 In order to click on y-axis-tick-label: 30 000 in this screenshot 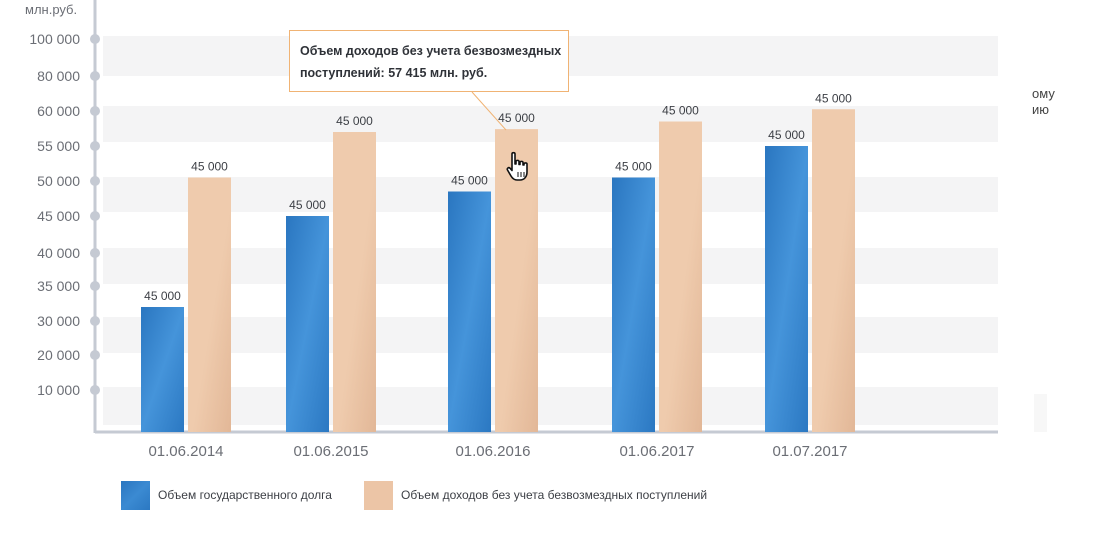, I will do `click(58, 321)`.